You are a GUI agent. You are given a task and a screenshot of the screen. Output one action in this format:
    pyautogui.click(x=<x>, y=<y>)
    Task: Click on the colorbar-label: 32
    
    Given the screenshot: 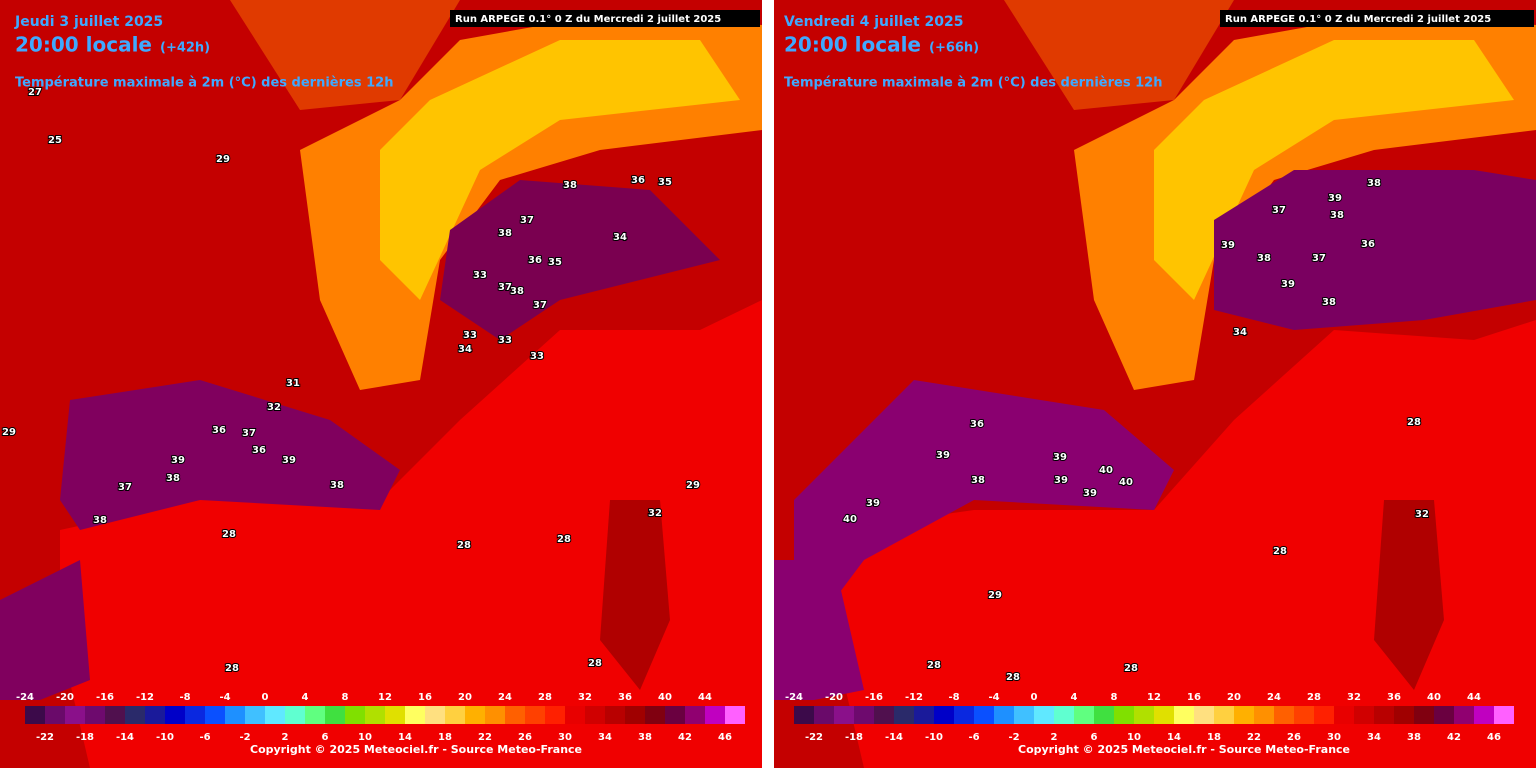 What is the action you would take?
    pyautogui.click(x=585, y=697)
    